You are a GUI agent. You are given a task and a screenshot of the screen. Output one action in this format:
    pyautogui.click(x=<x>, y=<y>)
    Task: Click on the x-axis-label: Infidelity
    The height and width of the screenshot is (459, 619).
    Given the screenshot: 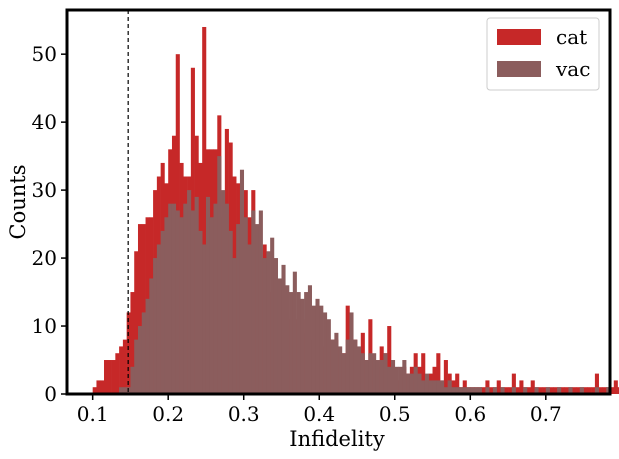 What is the action you would take?
    pyautogui.click(x=337, y=439)
    